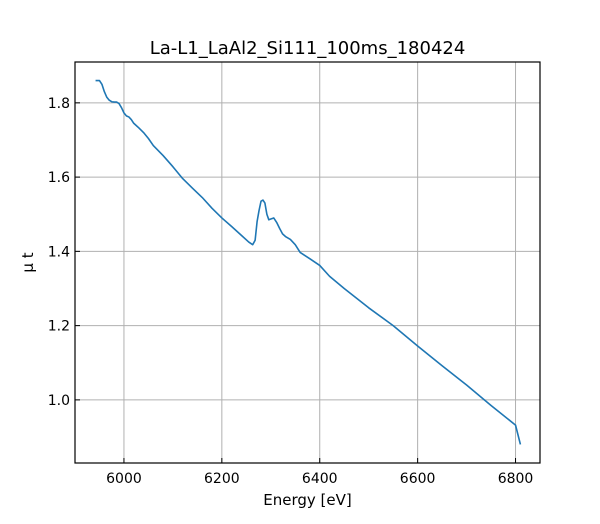 The height and width of the screenshot is (524, 600). I want to click on y-tick-label: 1.6, so click(59, 178).